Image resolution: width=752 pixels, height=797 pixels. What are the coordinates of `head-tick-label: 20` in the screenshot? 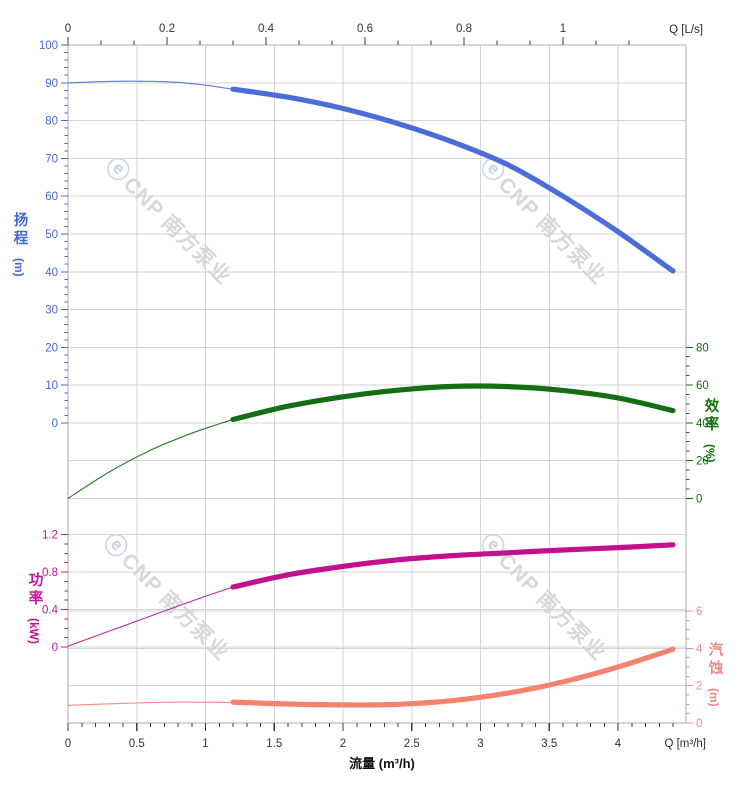 It's located at (51, 348).